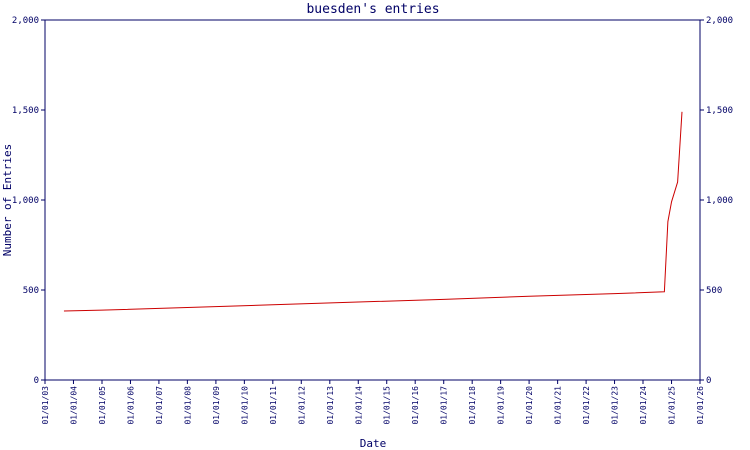 This screenshot has width=750, height=450. What do you see at coordinates (708, 381) in the screenshot?
I see `y-tick-label-right: 0` at bounding box center [708, 381].